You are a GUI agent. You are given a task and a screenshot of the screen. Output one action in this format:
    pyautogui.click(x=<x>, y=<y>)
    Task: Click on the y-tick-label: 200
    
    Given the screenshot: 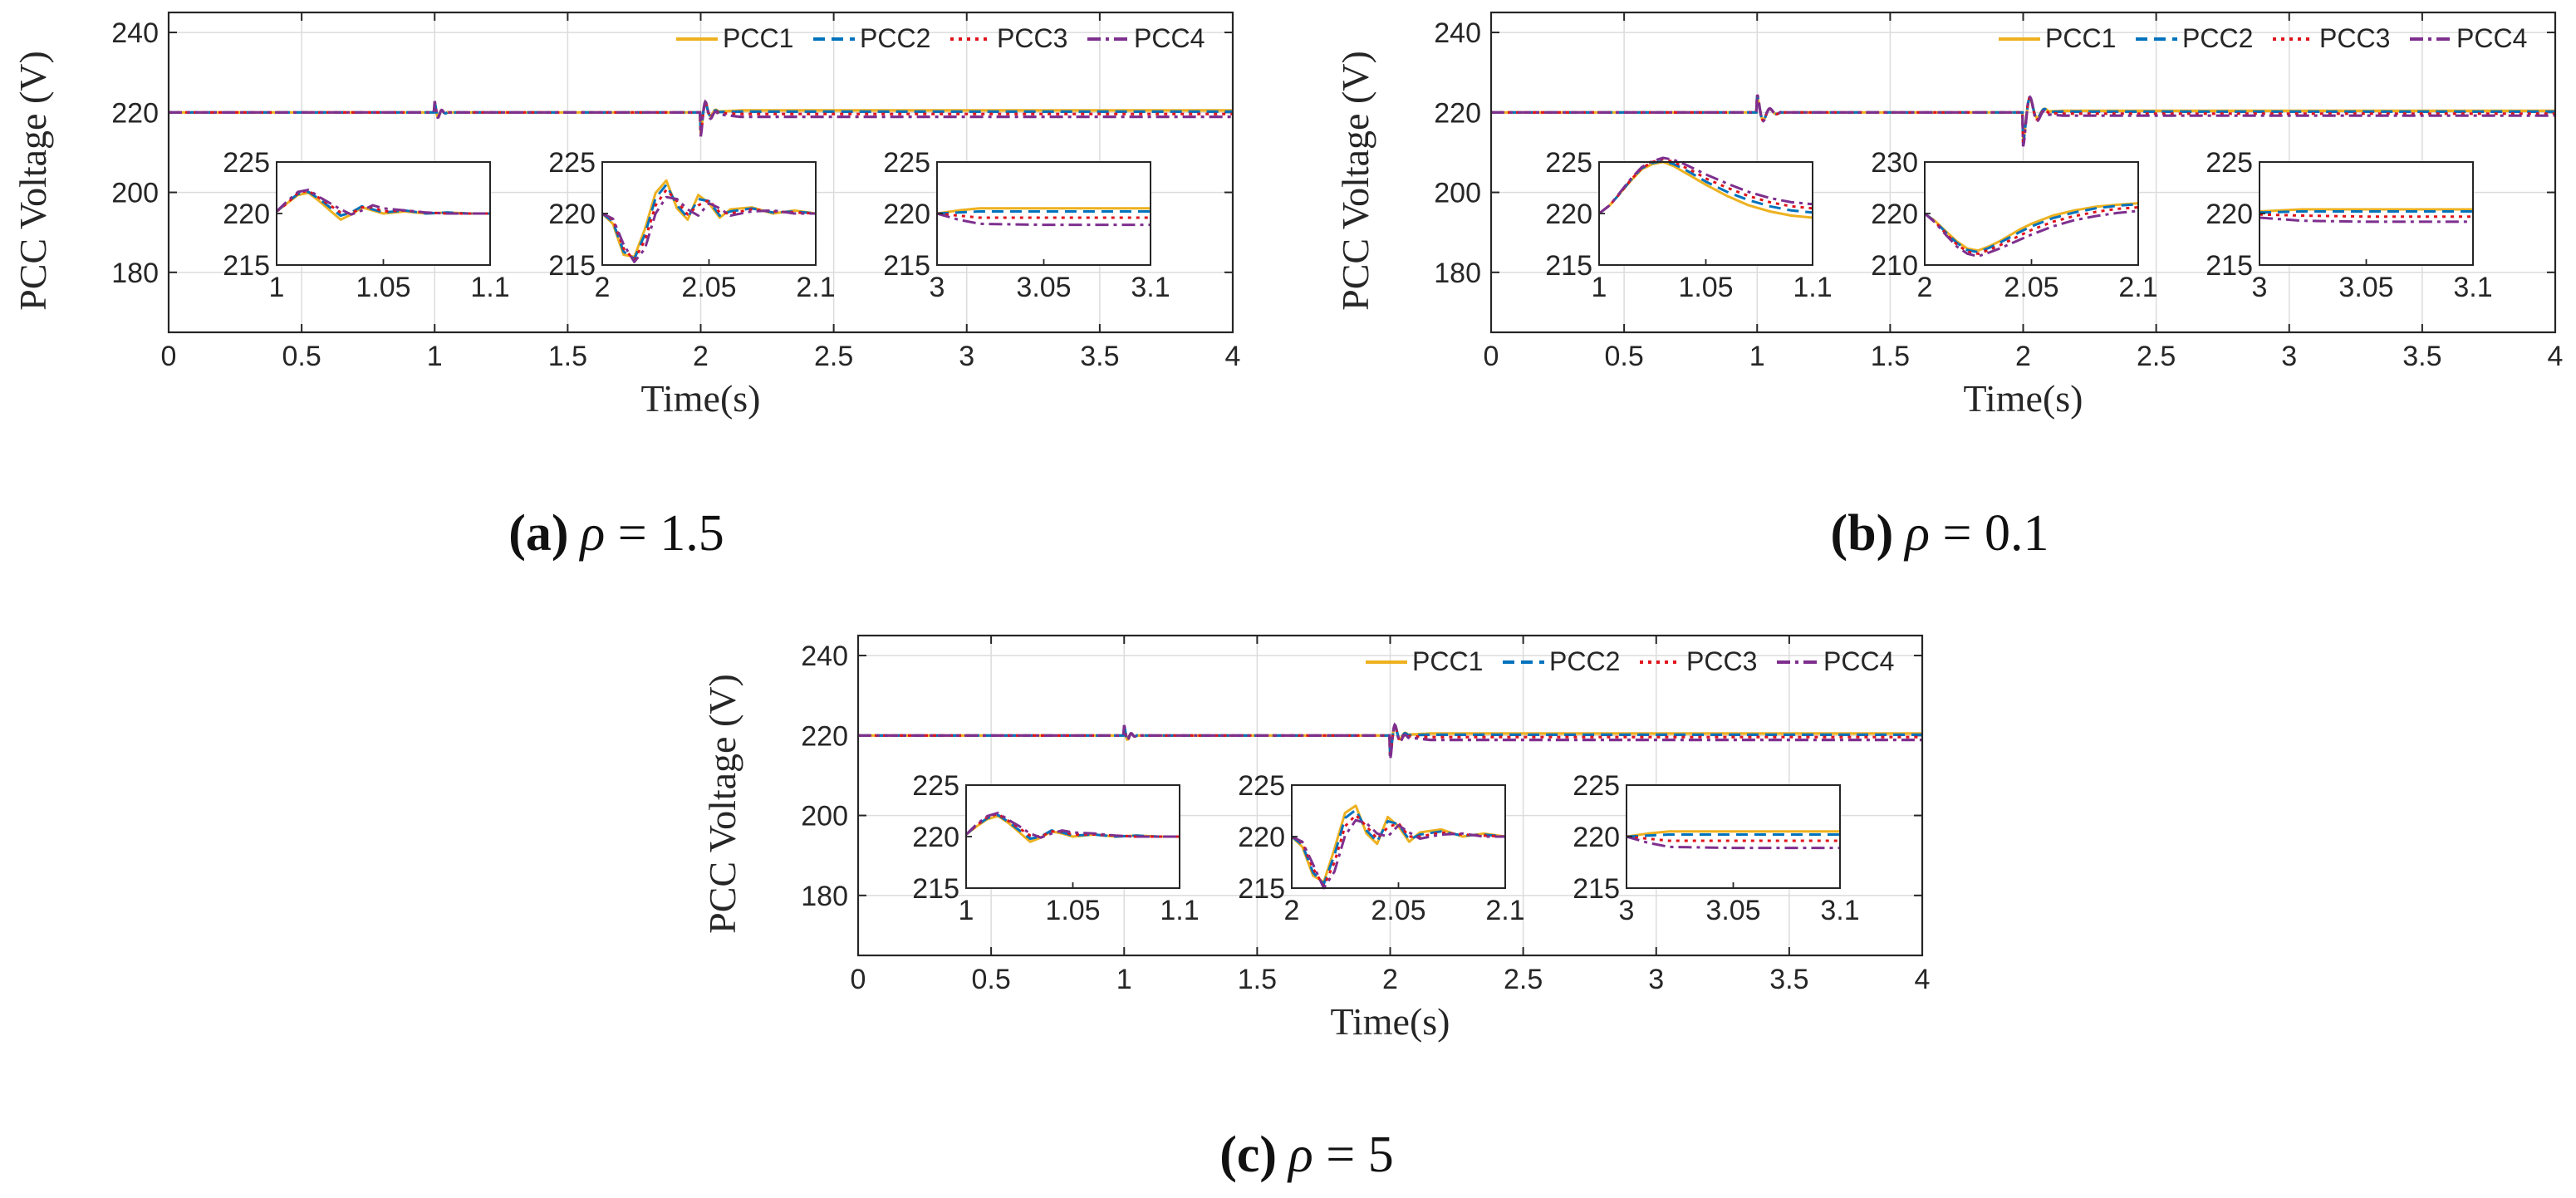 What is the action you would take?
    pyautogui.click(x=135, y=193)
    